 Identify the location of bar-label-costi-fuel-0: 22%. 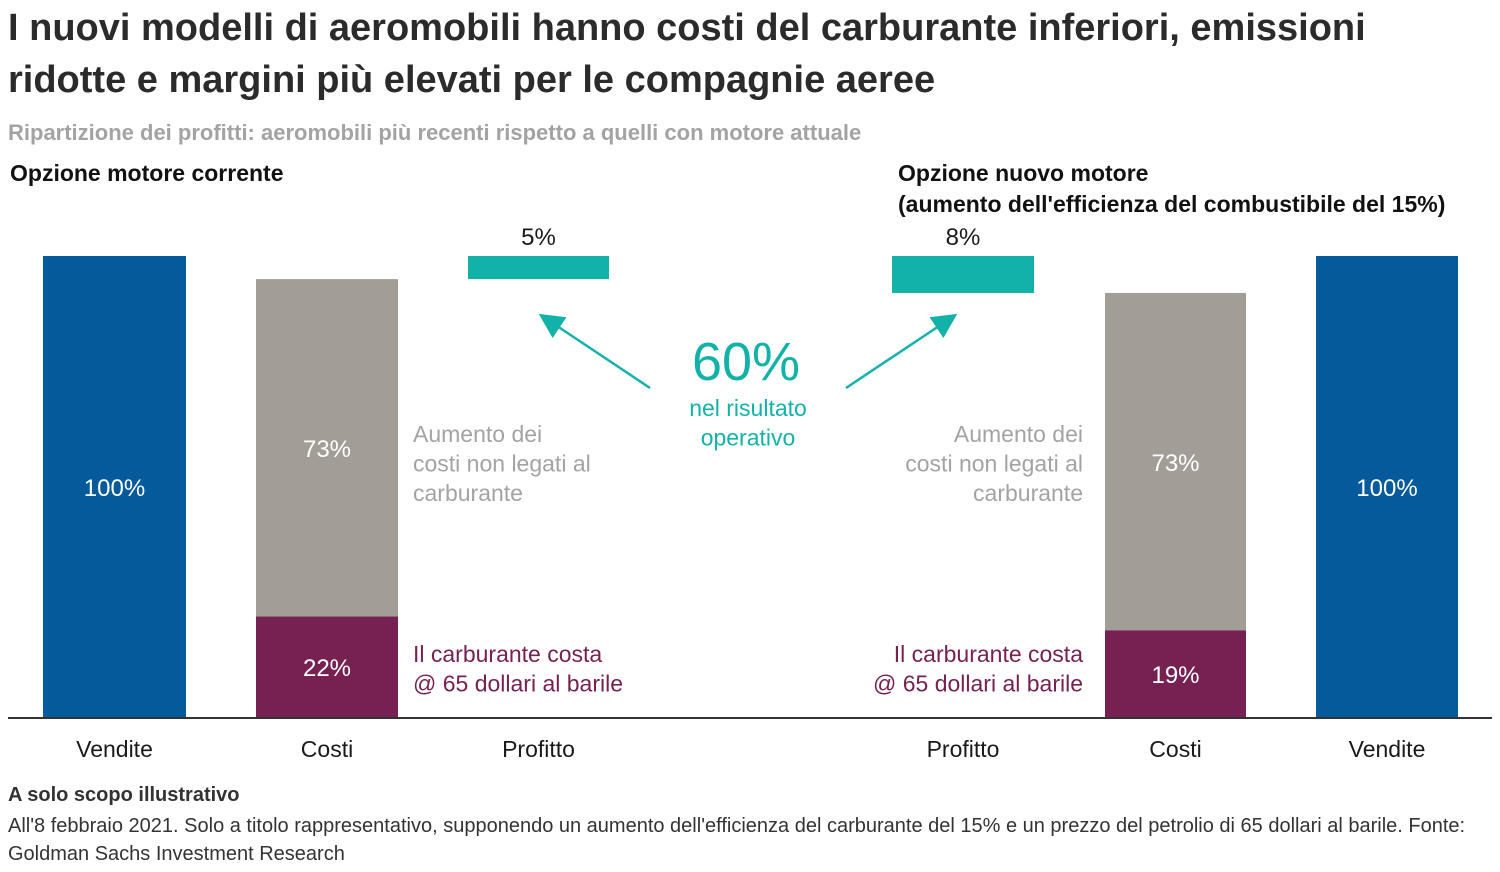
(327, 668).